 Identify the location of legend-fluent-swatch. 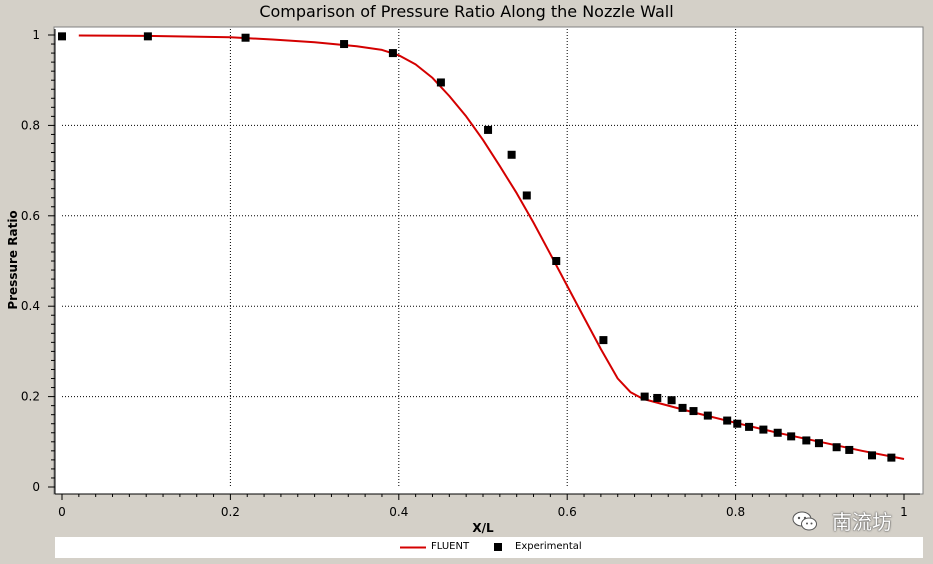
(413, 547).